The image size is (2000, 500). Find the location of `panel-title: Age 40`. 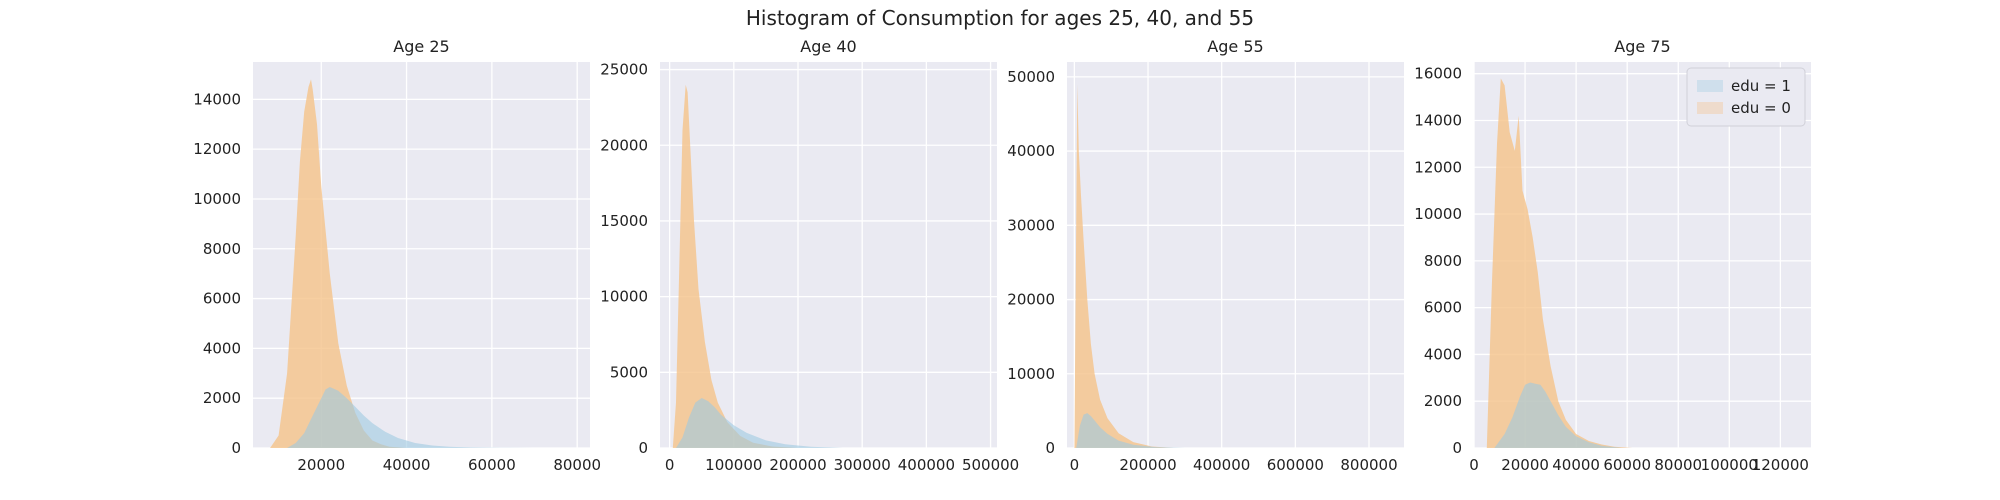

panel-title: Age 40 is located at coordinates (828, 46).